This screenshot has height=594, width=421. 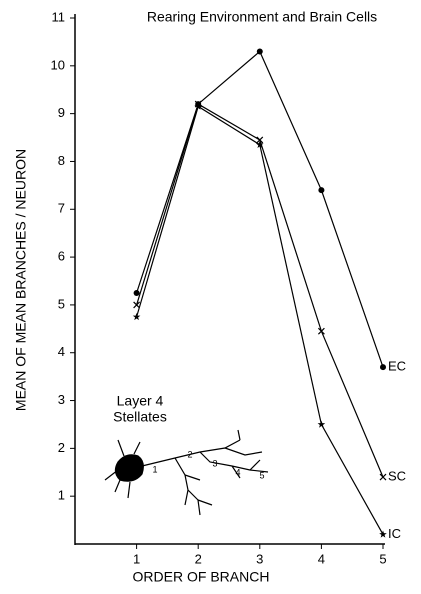 What do you see at coordinates (59, 16) in the screenshot?
I see `y-tick-label: 11` at bounding box center [59, 16].